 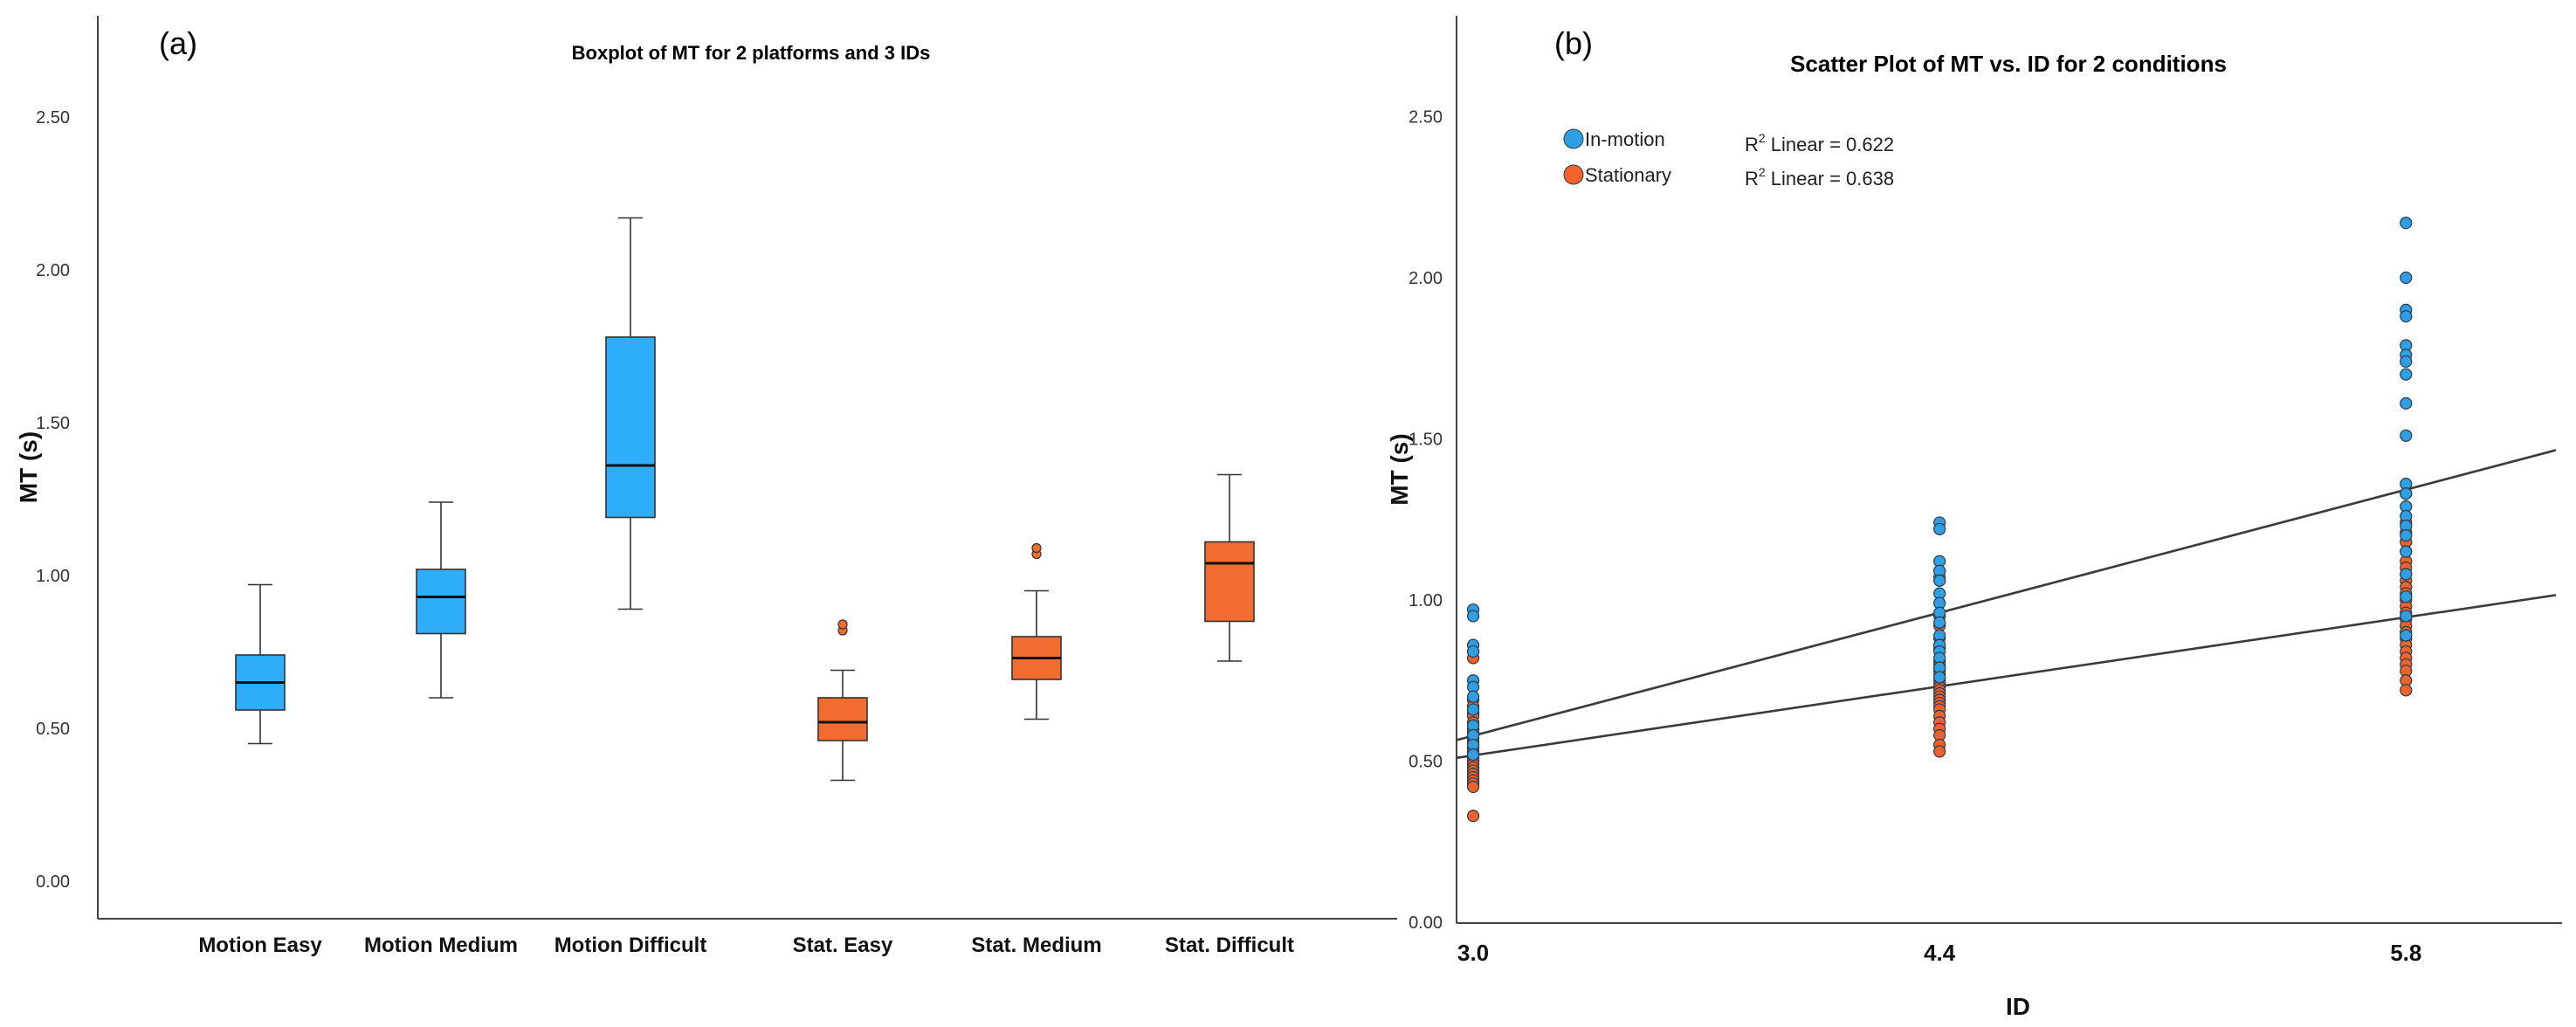 What do you see at coordinates (53, 576) in the screenshot?
I see `panel-a-y-tick-1-00: 1.00` at bounding box center [53, 576].